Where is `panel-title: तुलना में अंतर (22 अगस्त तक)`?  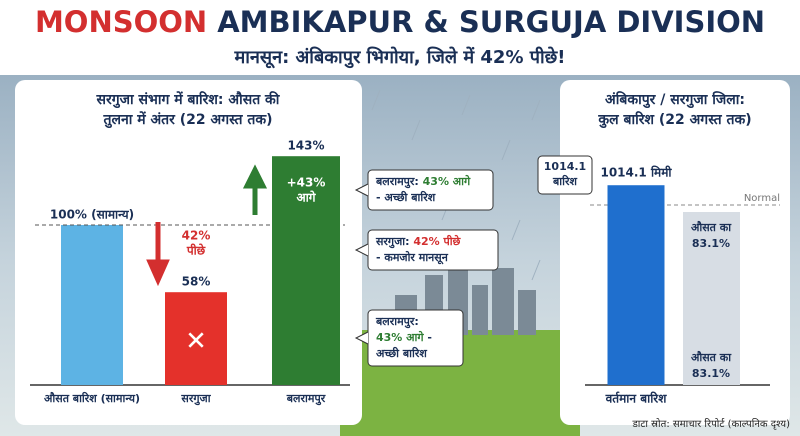
panel-title: तुलना में अंतर (22 अगस्त तक) is located at coordinates (187, 120).